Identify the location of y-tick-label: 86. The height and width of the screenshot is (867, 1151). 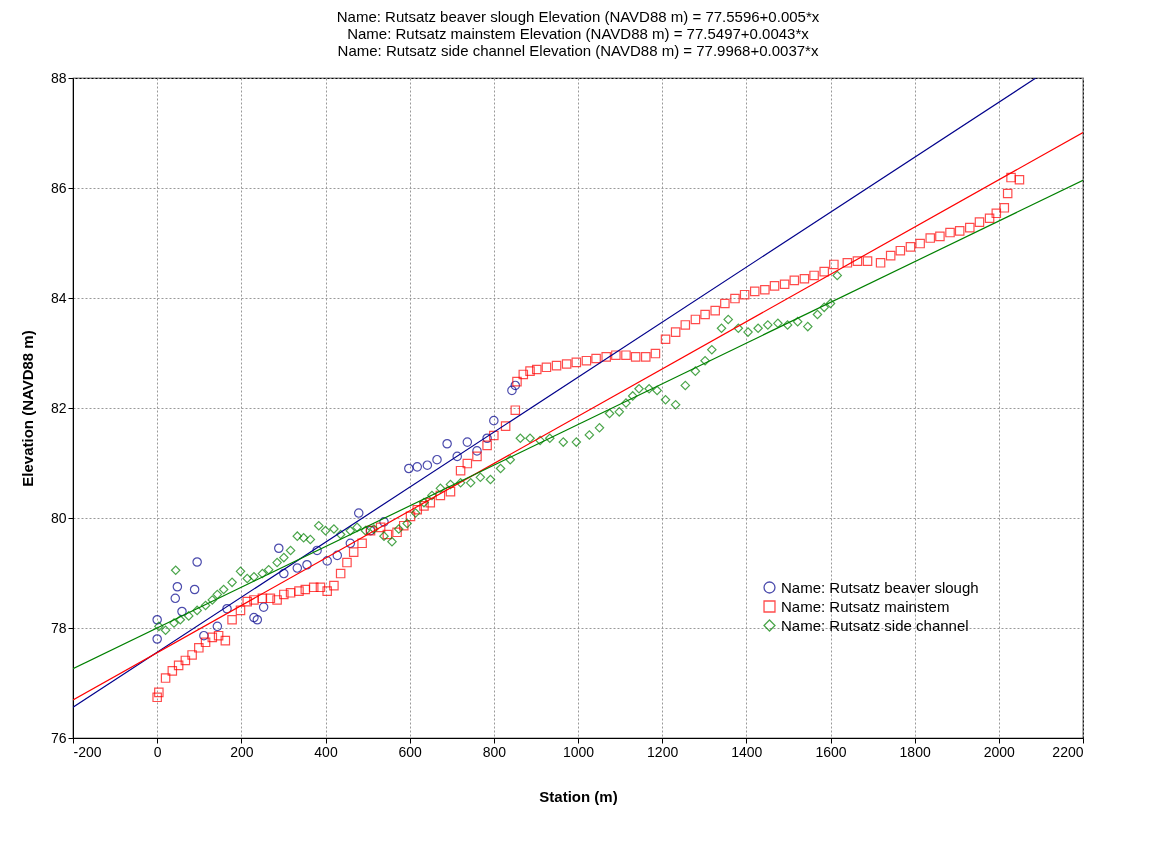
(58, 187).